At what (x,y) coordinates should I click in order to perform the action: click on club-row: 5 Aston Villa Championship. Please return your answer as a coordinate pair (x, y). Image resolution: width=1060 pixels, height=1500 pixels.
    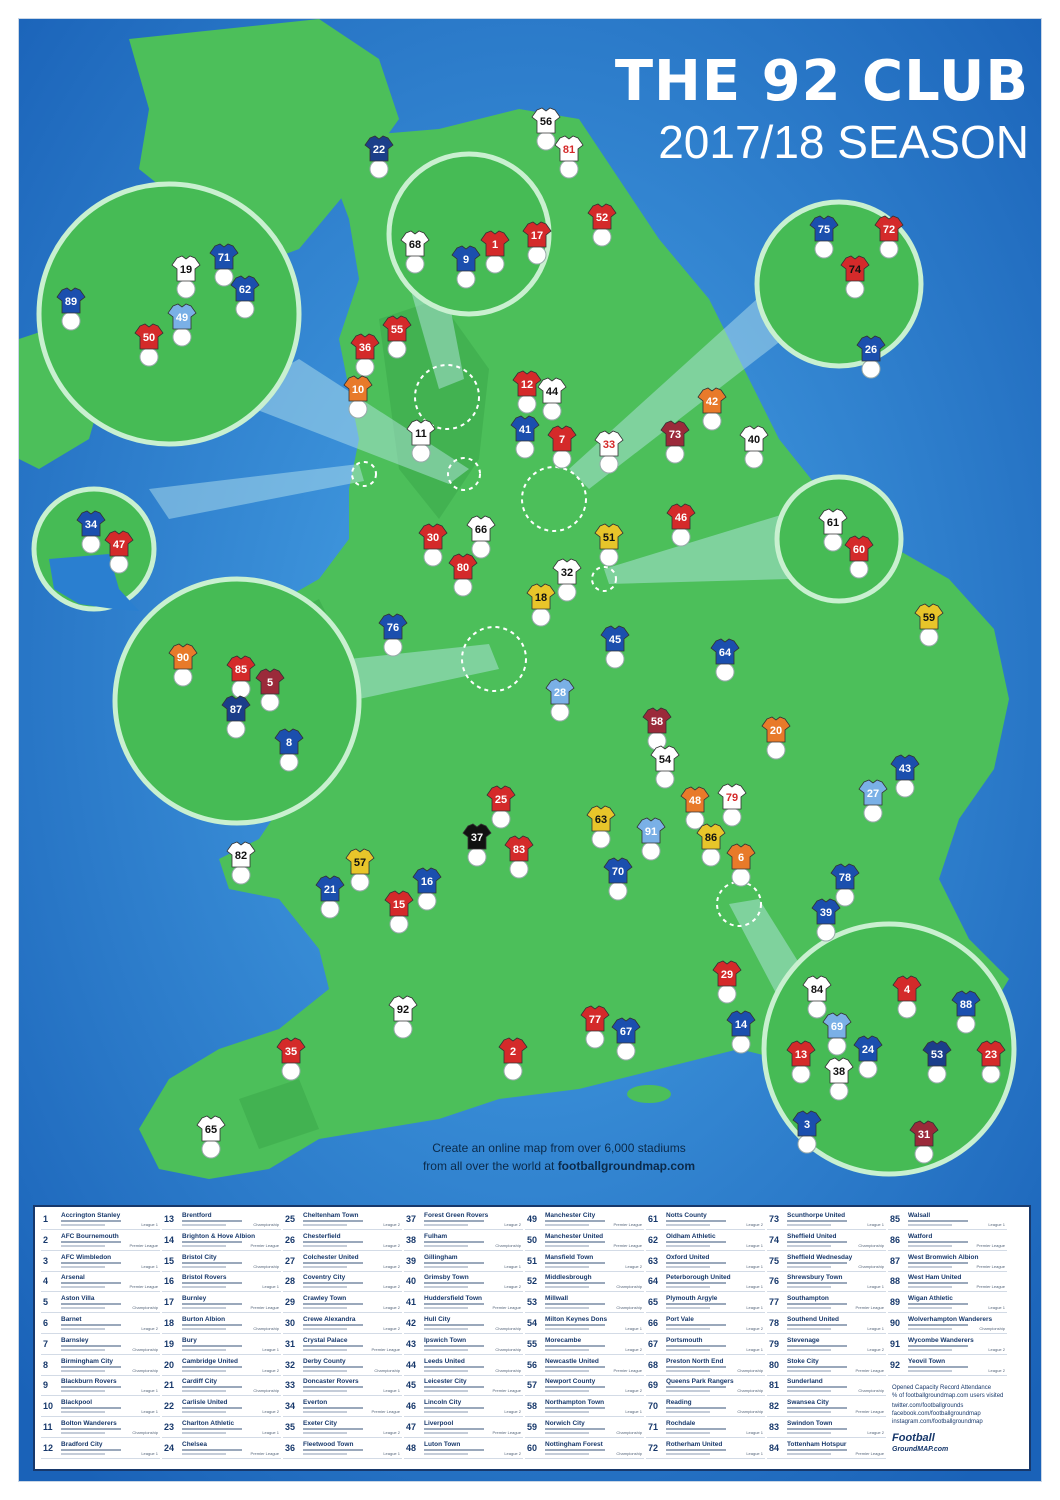
    Looking at the image, I should click on (100, 1304).